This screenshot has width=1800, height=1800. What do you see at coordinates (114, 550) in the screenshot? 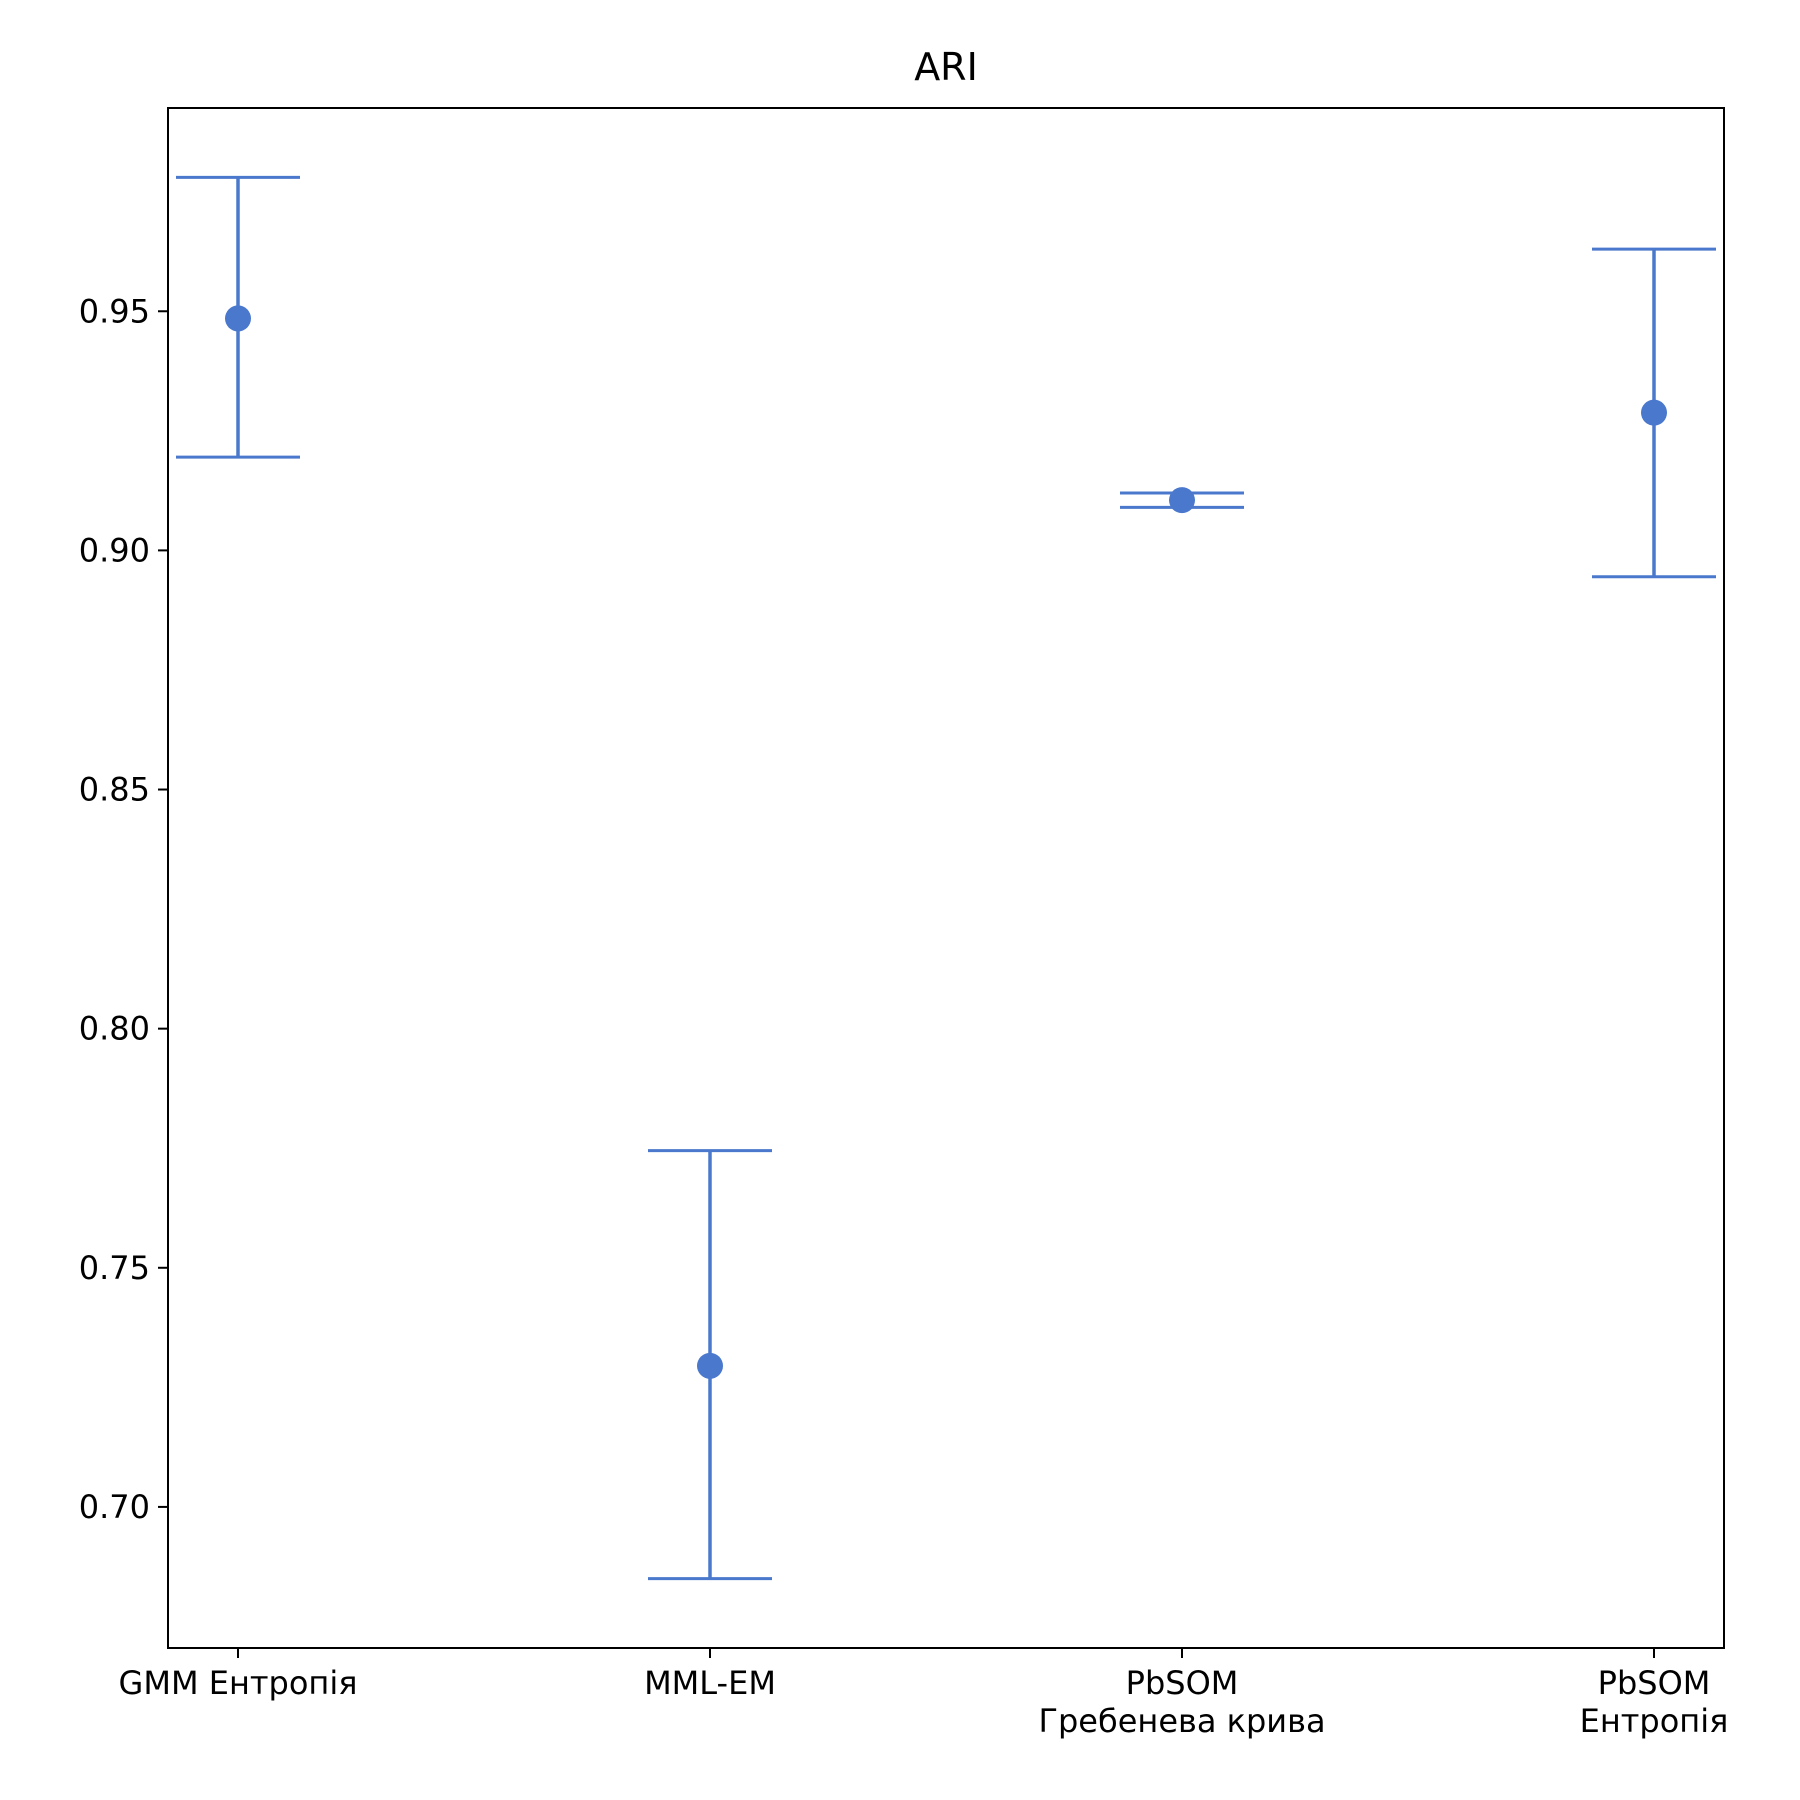
I see `y-tick-label: 0.90` at bounding box center [114, 550].